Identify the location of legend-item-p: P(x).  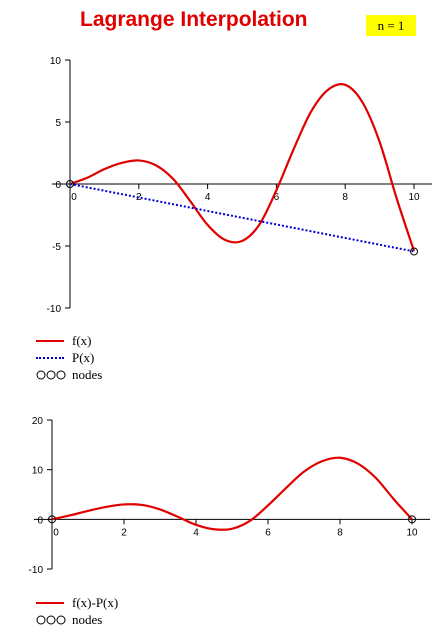
(68, 357).